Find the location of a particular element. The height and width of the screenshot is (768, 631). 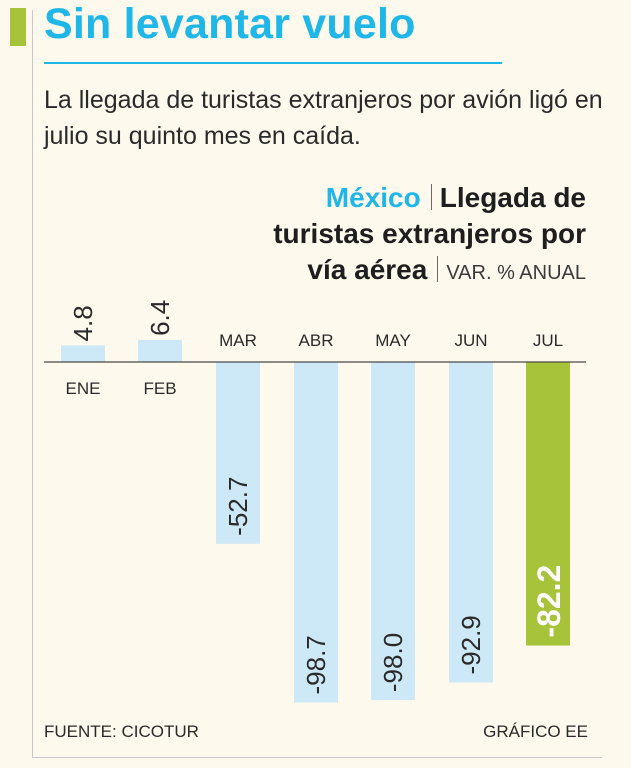

bar-jul is located at coordinates (548, 504).